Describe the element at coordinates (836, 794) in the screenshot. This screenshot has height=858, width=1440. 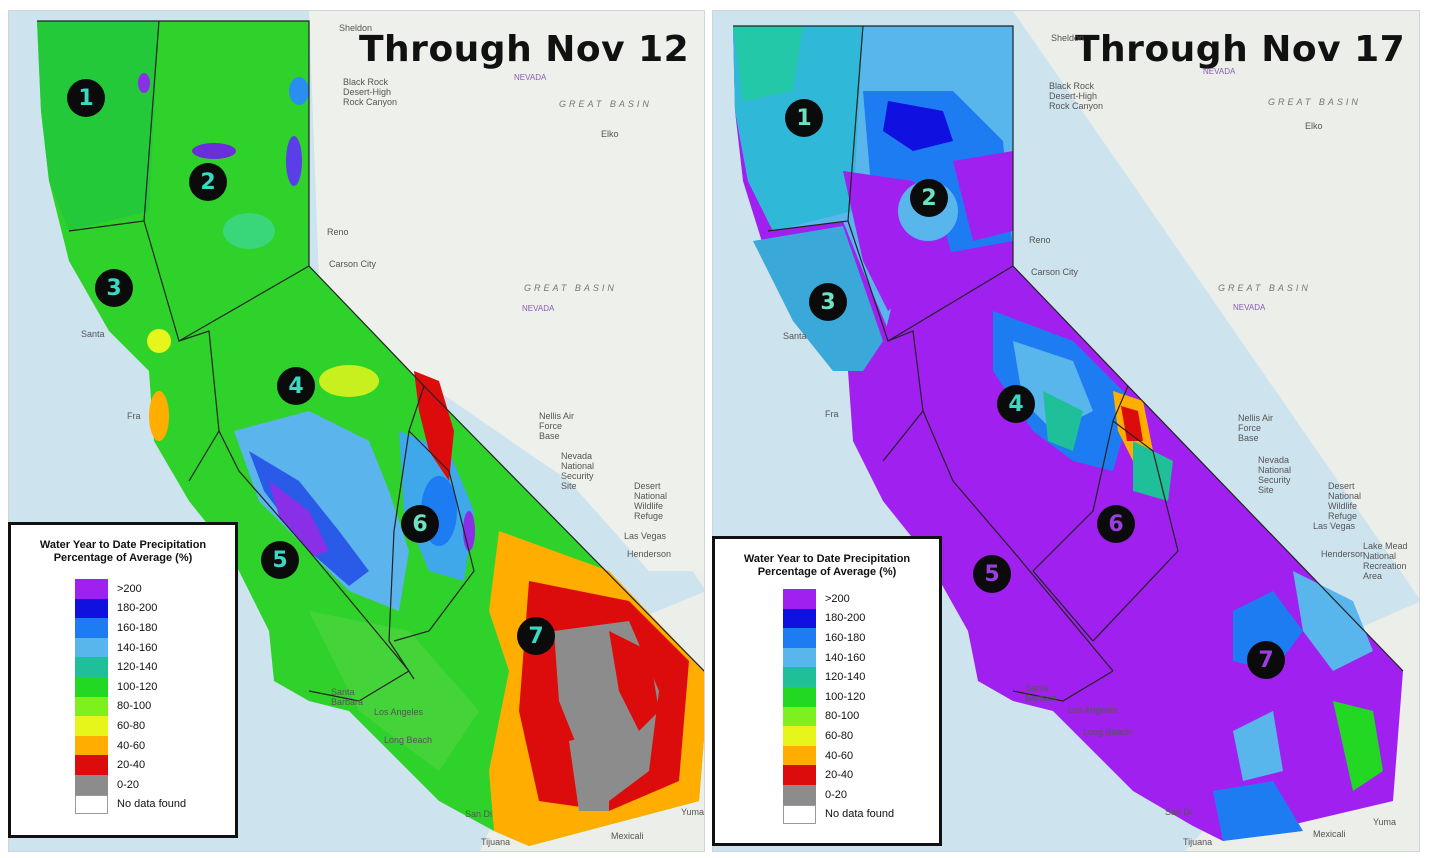
I see `legend-label: 0-20` at that location.